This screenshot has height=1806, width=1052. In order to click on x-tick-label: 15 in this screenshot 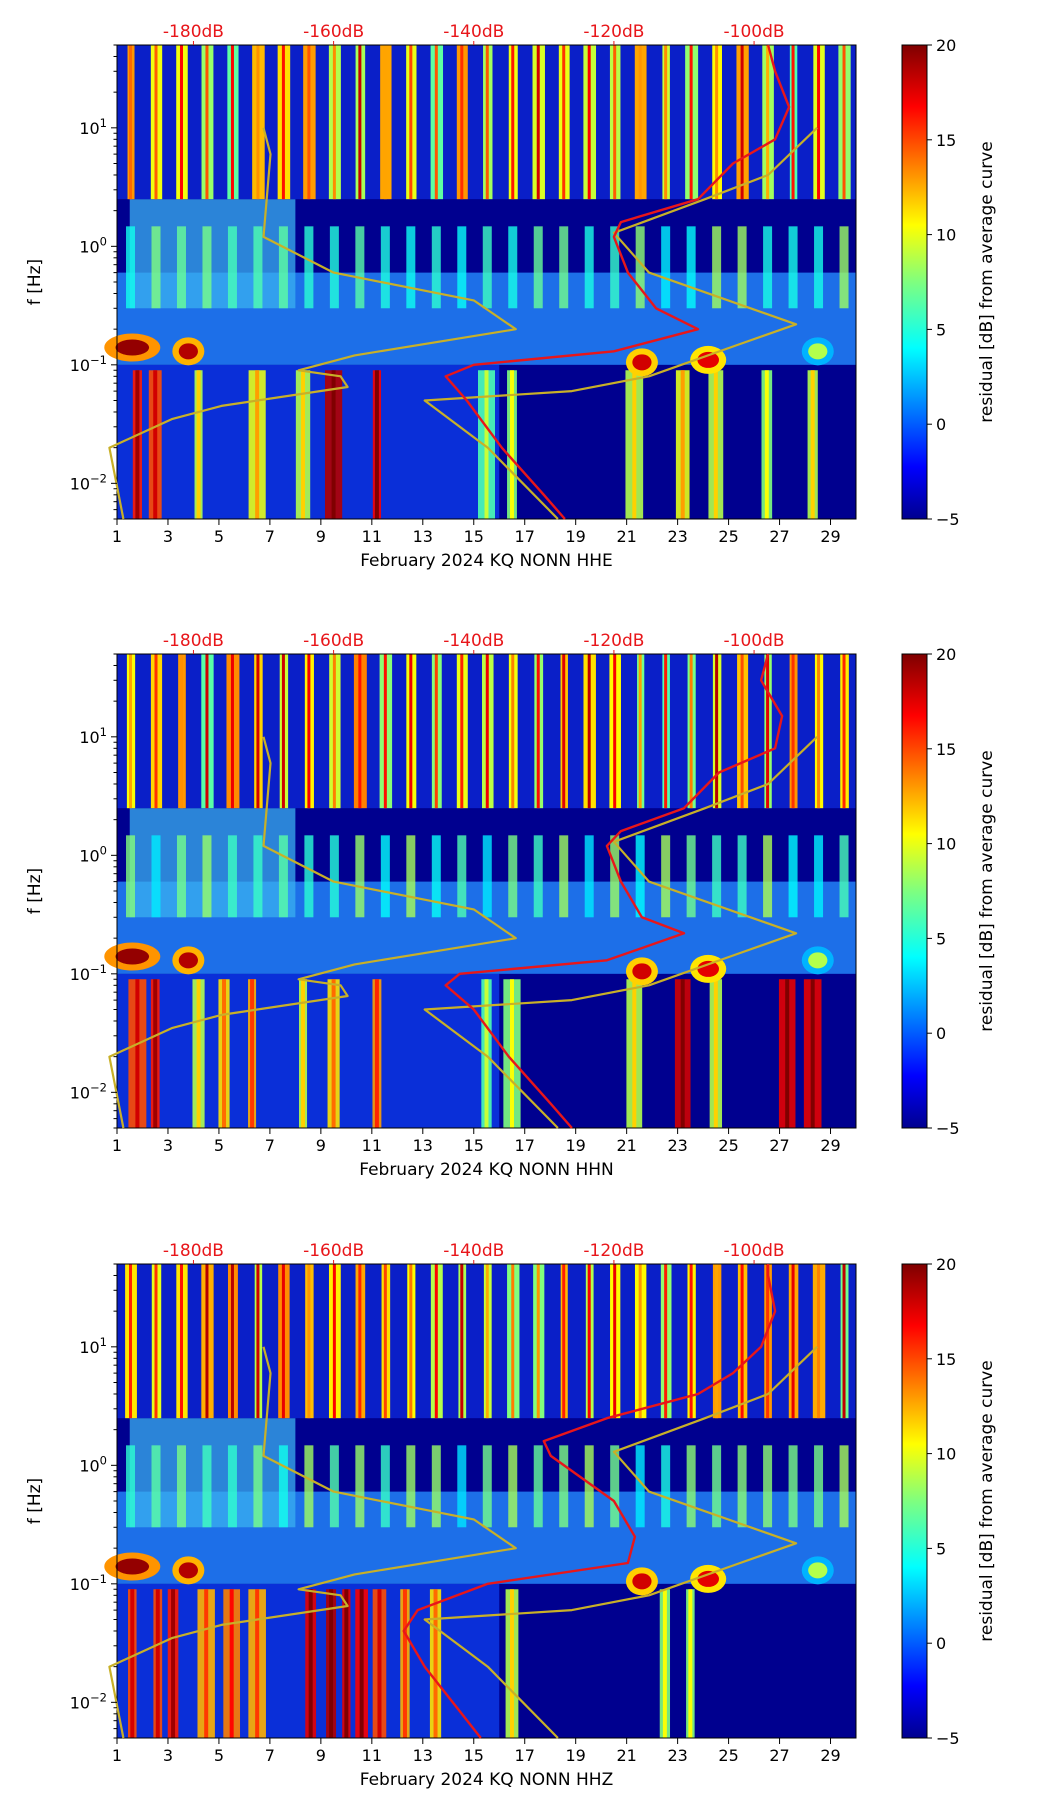, I will do `click(474, 1755)`.